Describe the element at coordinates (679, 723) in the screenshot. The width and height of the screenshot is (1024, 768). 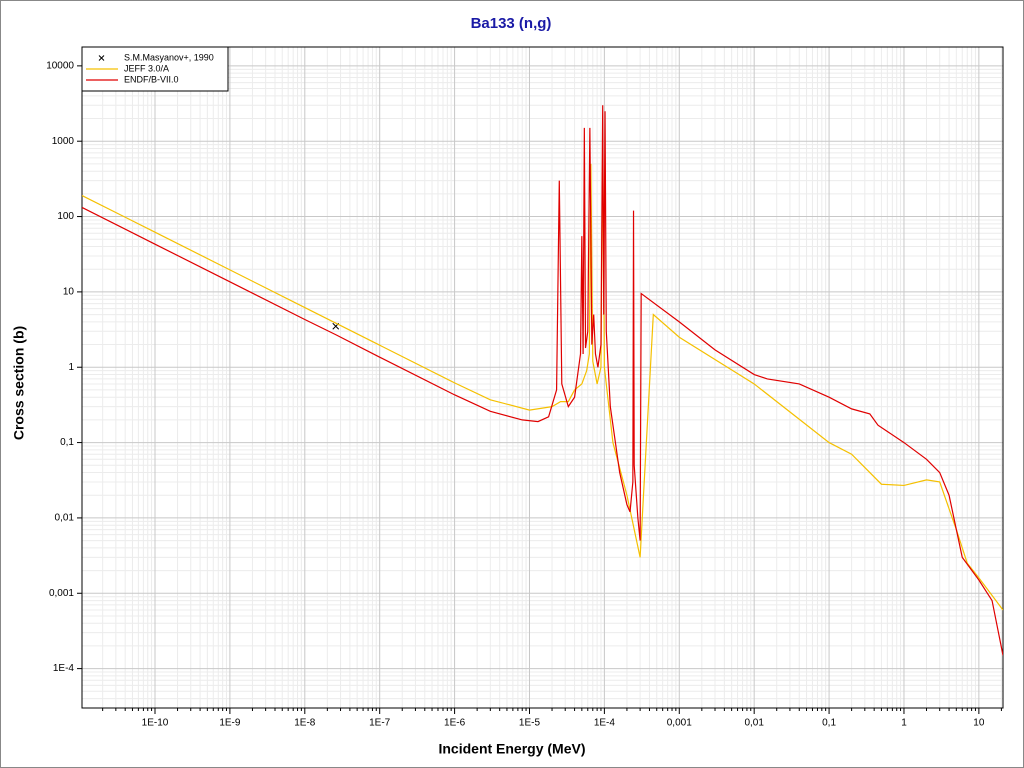
I see `x-tick-label: 0,001` at that location.